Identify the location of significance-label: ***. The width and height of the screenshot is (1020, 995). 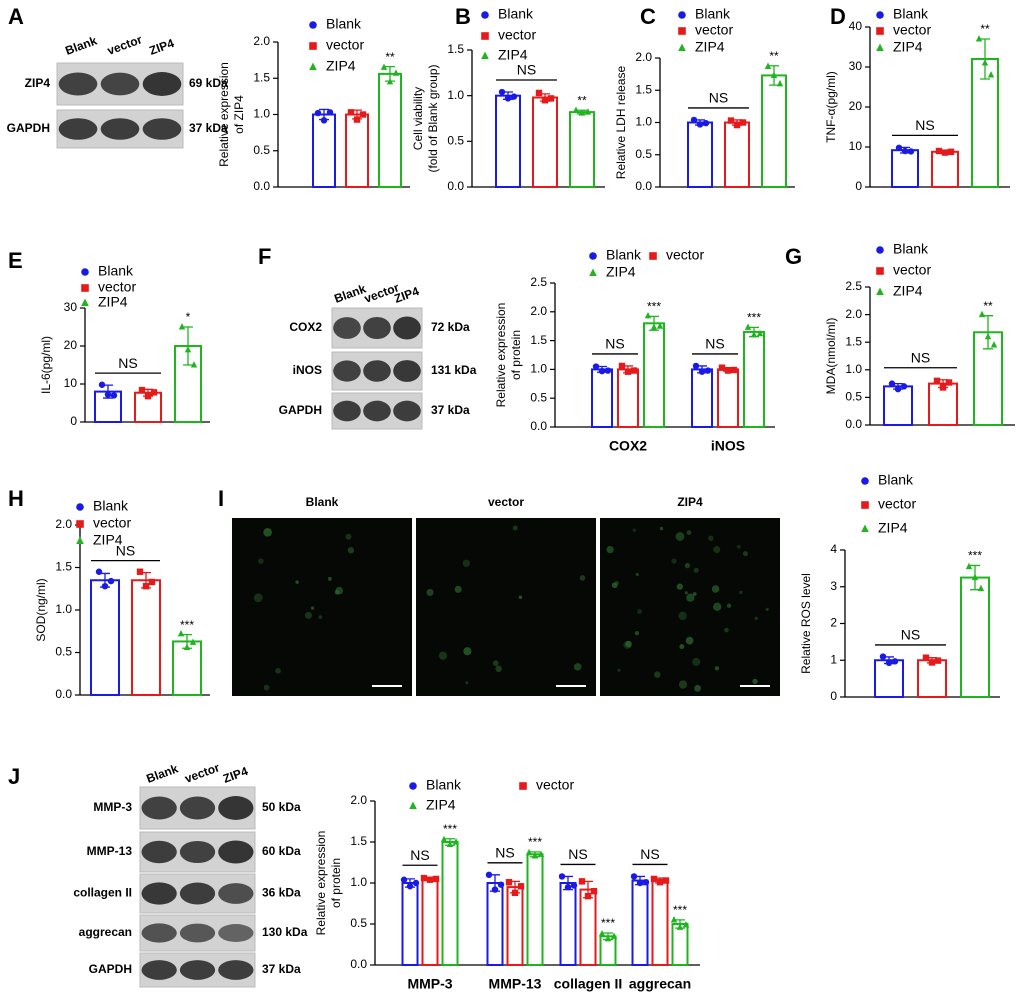
(608, 923).